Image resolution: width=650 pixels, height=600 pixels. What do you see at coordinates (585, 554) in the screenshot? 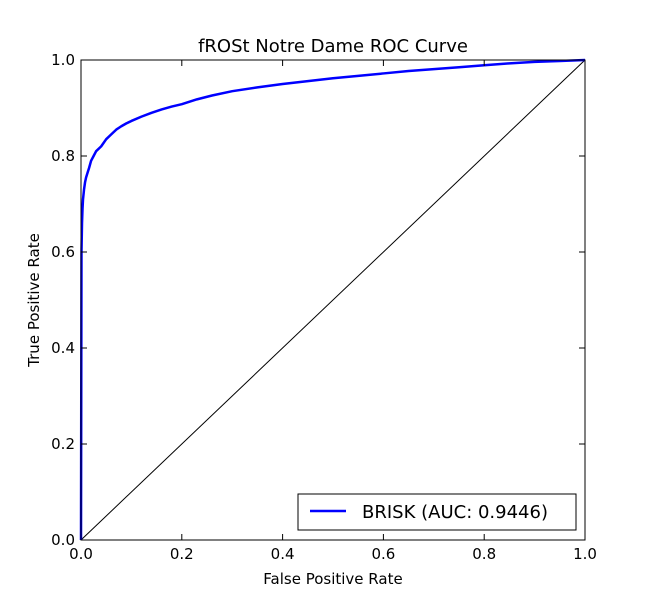
I see `x-tick-label: 1.0` at bounding box center [585, 554].